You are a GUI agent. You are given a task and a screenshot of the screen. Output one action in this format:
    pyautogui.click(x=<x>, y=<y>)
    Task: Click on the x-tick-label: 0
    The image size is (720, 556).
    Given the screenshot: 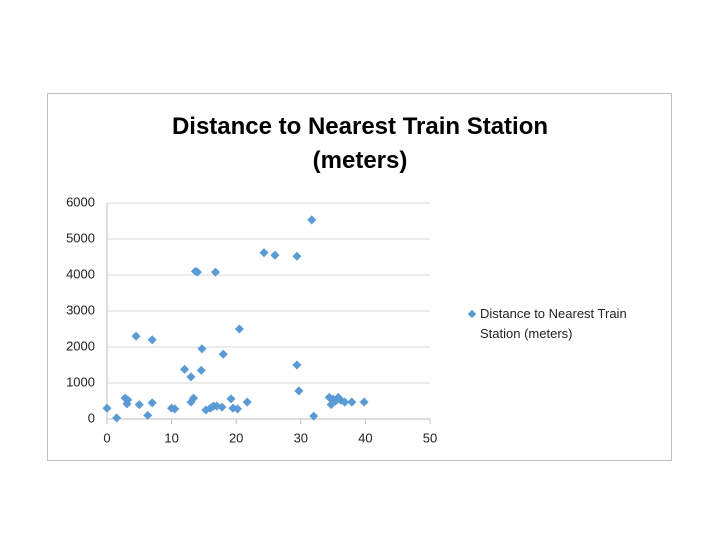 What is the action you would take?
    pyautogui.click(x=106, y=437)
    